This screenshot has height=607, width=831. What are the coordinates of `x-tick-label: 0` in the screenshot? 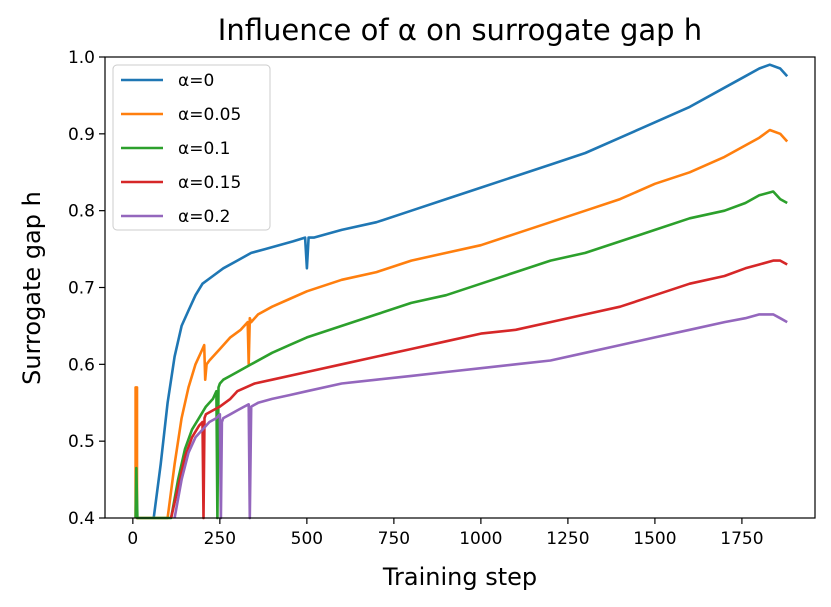 It's located at (132, 539).